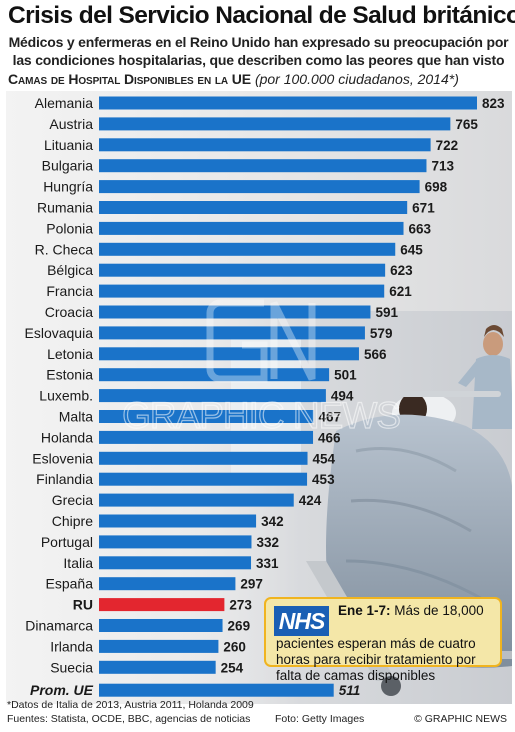 The image size is (515, 732). What do you see at coordinates (70, 584) in the screenshot?
I see `category-label: España` at bounding box center [70, 584].